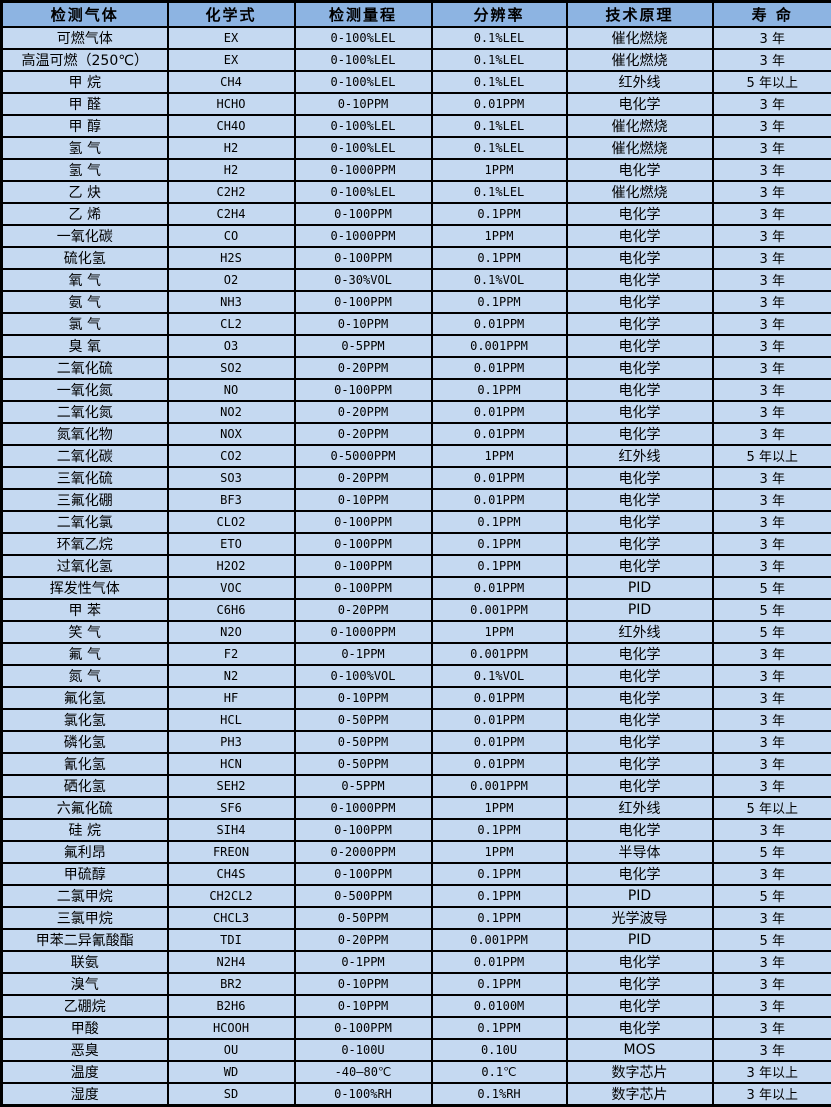 The image size is (831, 1107). Describe the element at coordinates (363, 896) in the screenshot. I see `range-cell: 0-500PPM` at that location.